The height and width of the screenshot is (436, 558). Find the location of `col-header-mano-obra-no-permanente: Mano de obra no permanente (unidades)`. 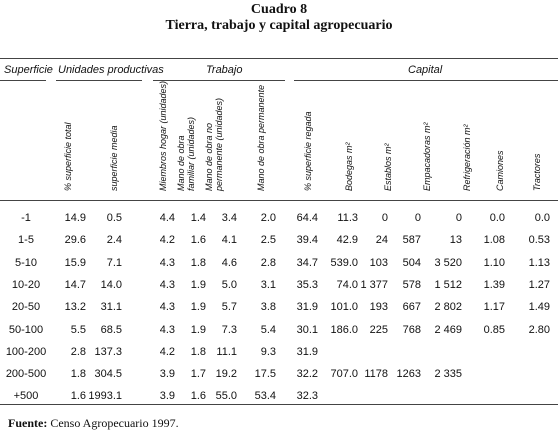

col-header-mano-obra-no-permanente: Mano de obra no permanente (unidades) is located at coordinates (214, 144).